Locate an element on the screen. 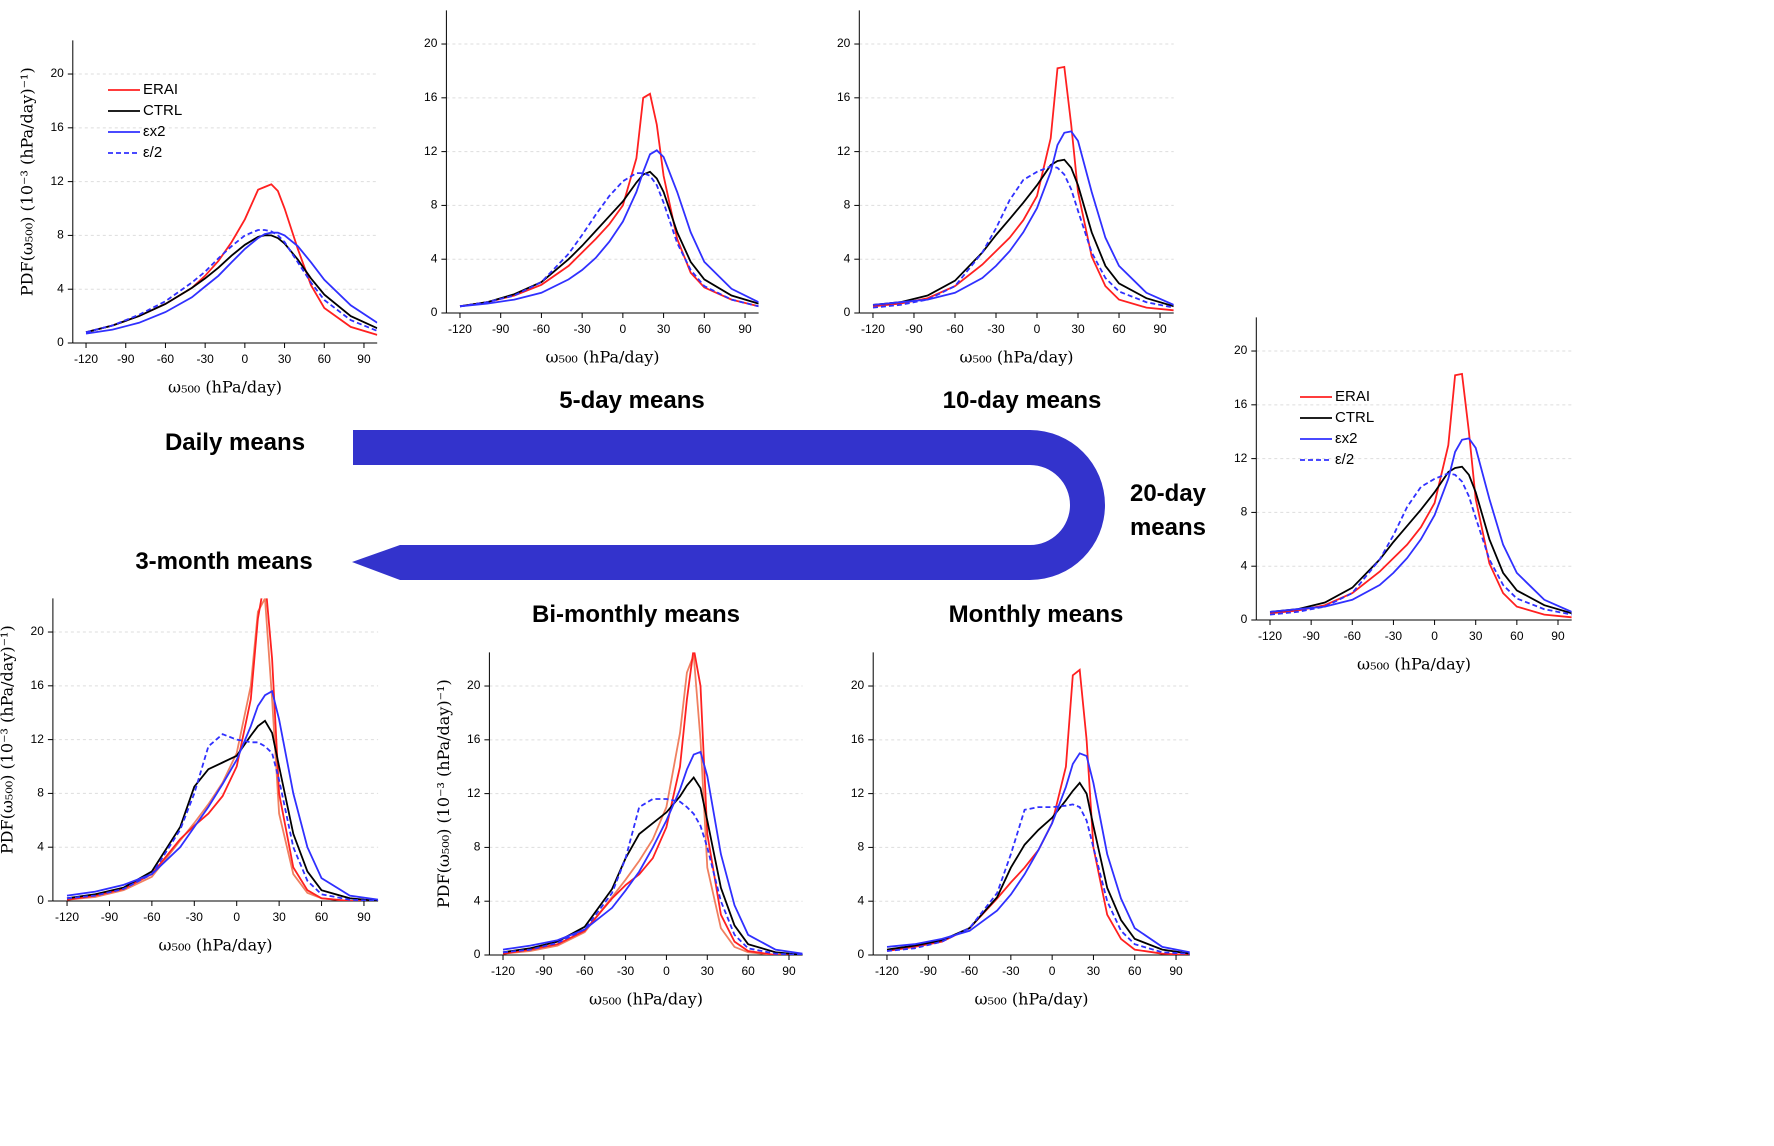  flow-arrow is located at coordinates (728, 505).